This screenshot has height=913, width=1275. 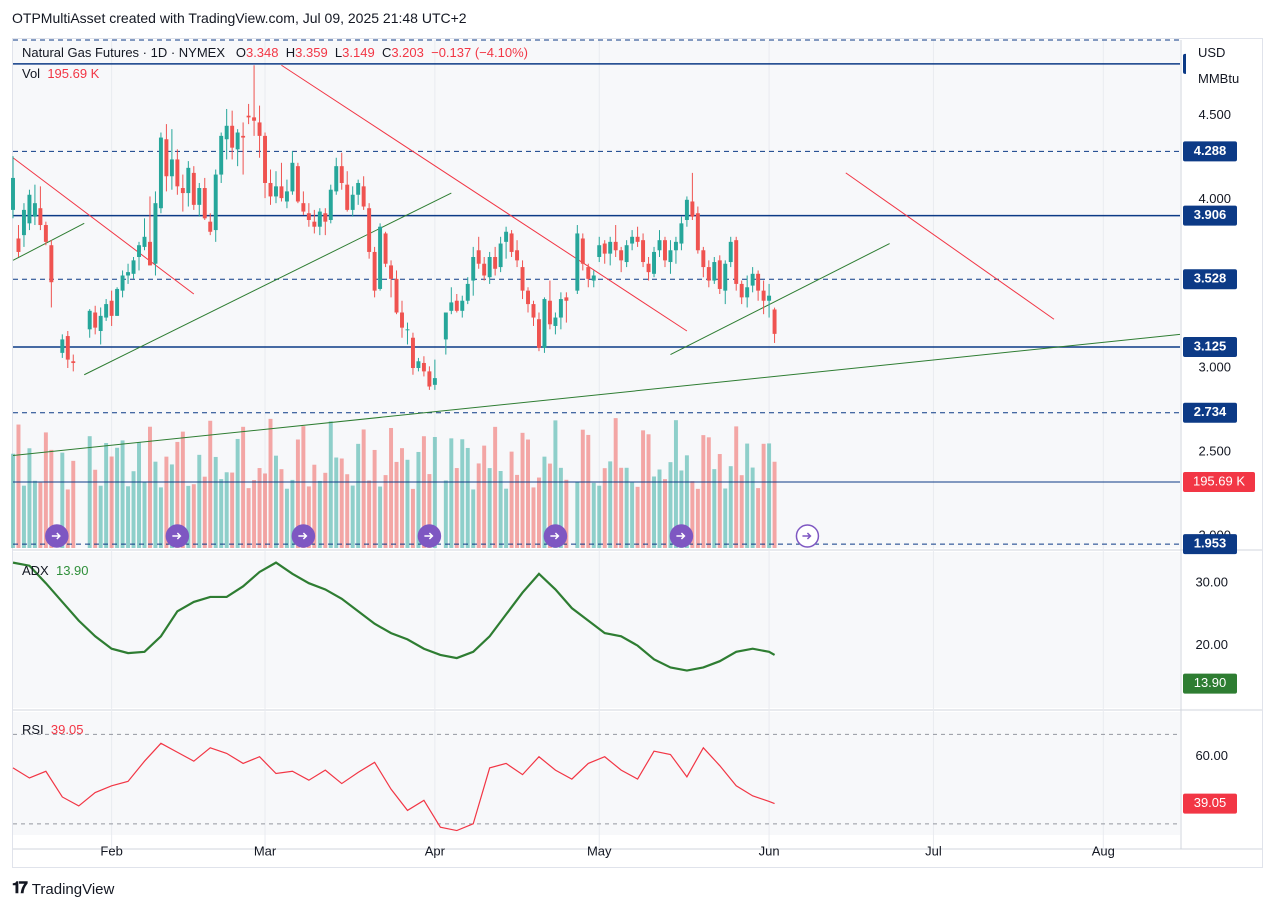 What do you see at coordinates (1211, 582) in the screenshot?
I see `adx-axis-tick: 30.00` at bounding box center [1211, 582].